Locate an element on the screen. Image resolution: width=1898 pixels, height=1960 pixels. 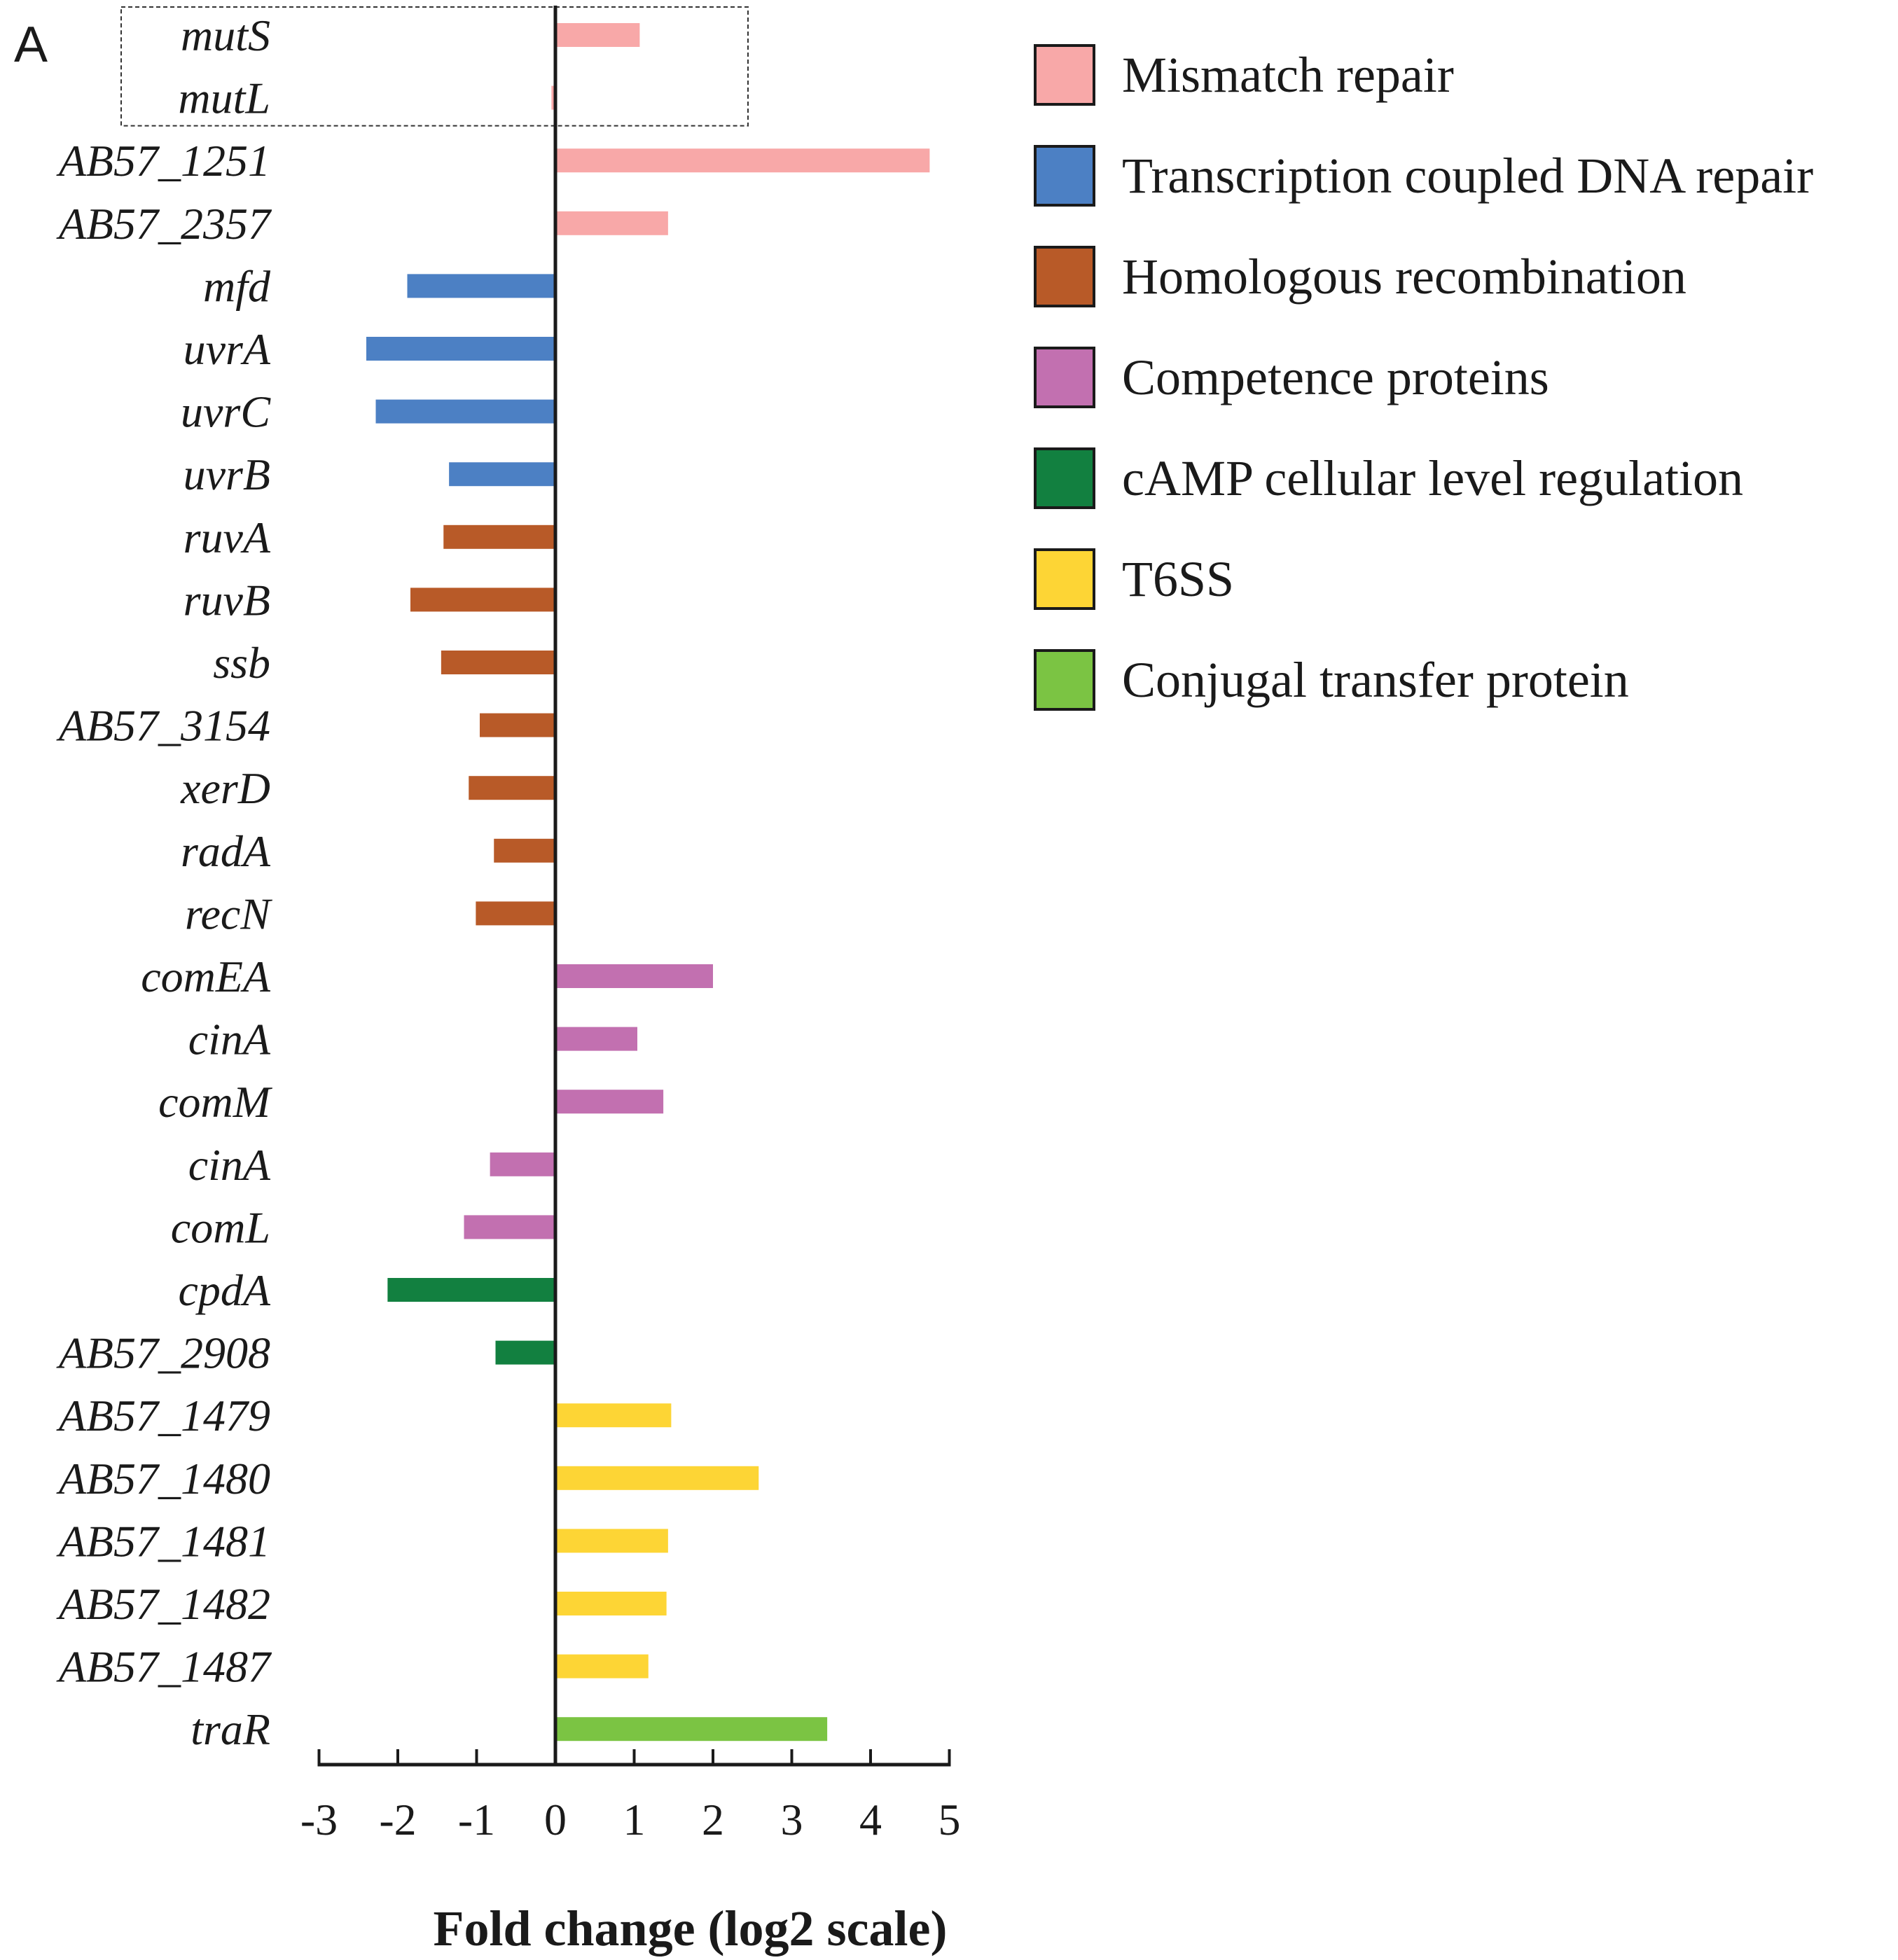
legend-swatch-transcription is located at coordinates (1064, 176).